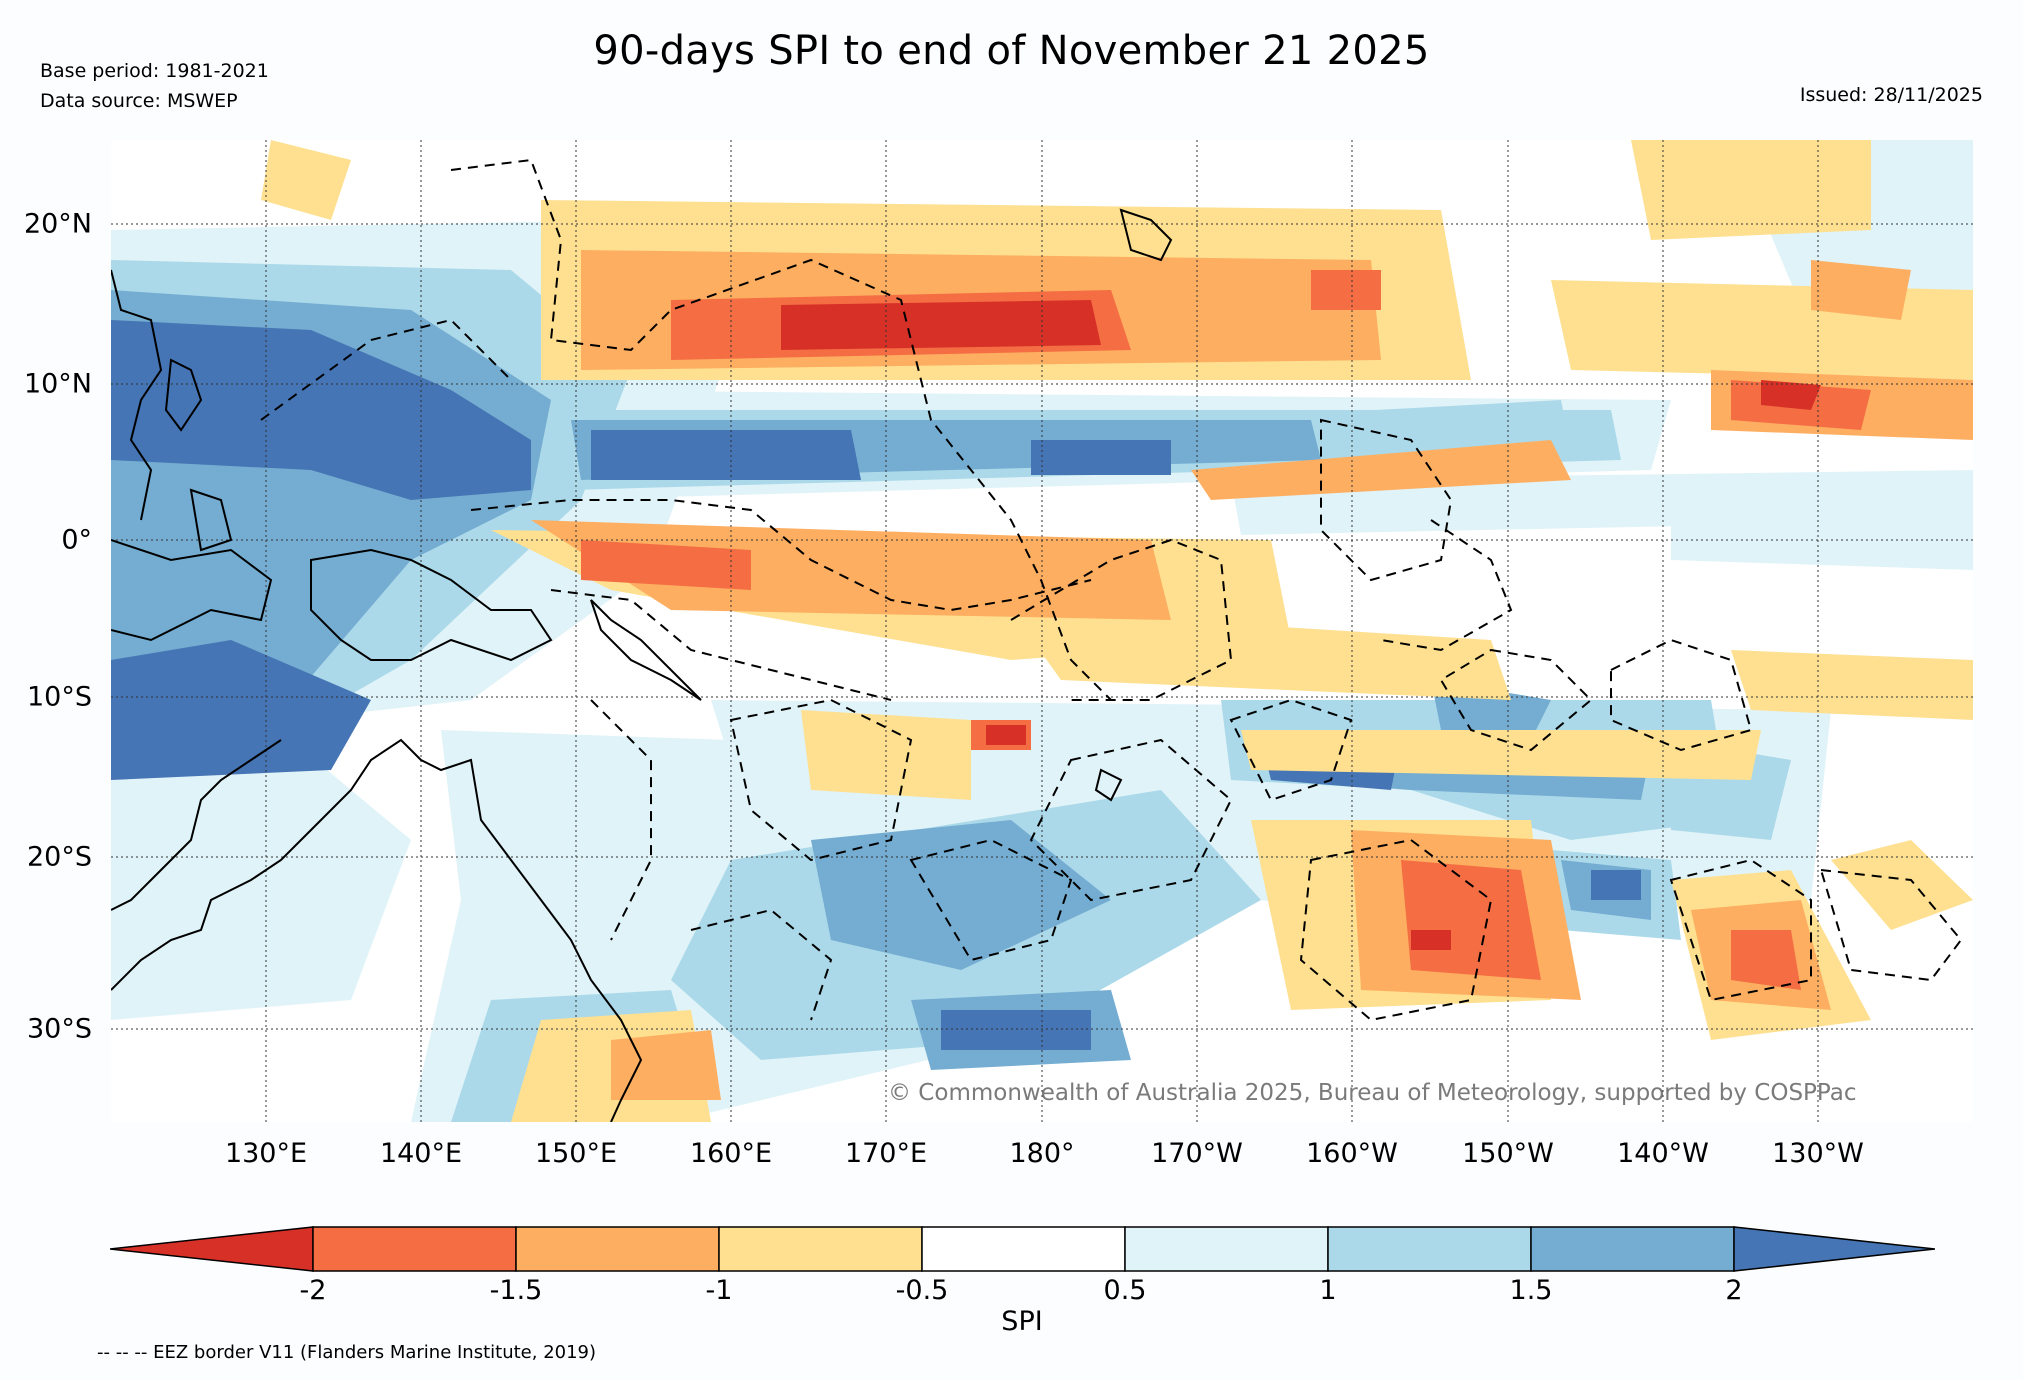  Describe the element at coordinates (719, 1290) in the screenshot. I see `colorbar-tick-minus-1: -1` at that location.